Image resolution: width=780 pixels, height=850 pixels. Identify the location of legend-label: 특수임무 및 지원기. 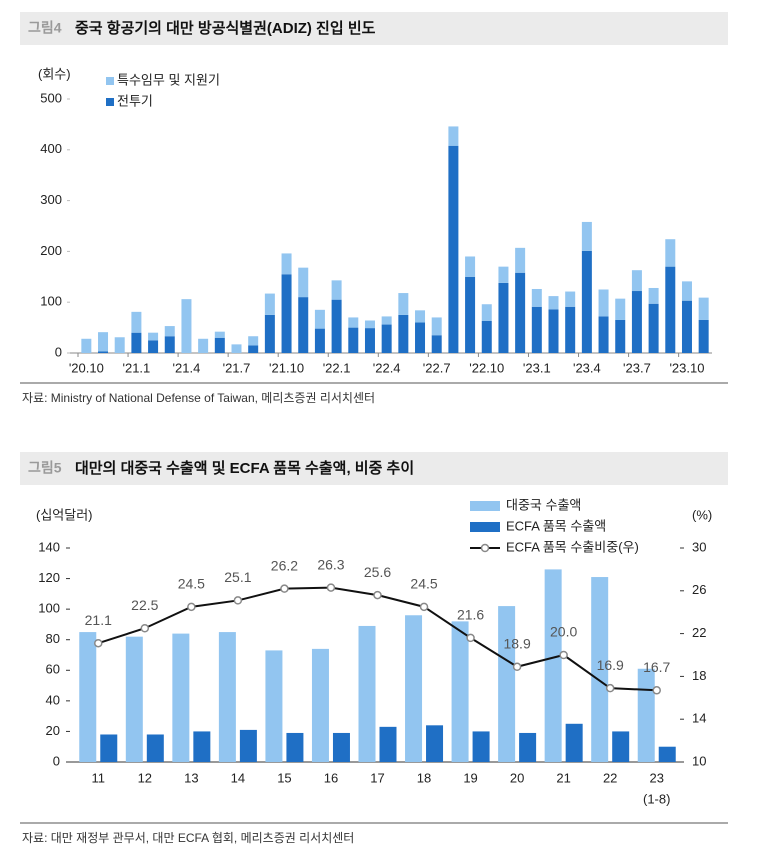
(168, 79).